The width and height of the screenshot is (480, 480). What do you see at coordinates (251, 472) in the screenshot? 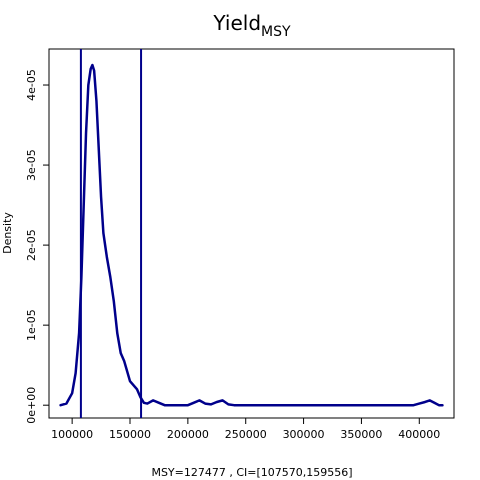
I see `x-axis-label: MSY=127477 , CI=[107570,159556]` at bounding box center [251, 472].